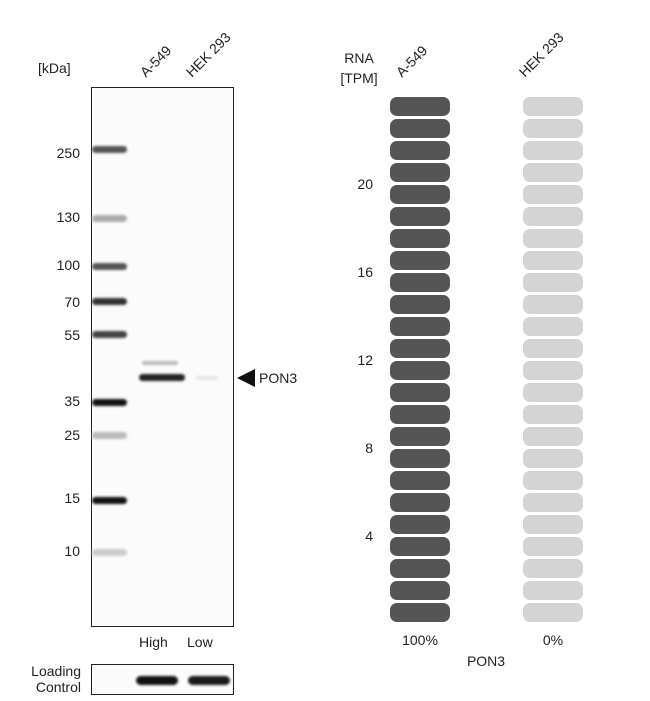 The height and width of the screenshot is (701, 650). What do you see at coordinates (157, 680) in the screenshot?
I see `loading-band-a549` at bounding box center [157, 680].